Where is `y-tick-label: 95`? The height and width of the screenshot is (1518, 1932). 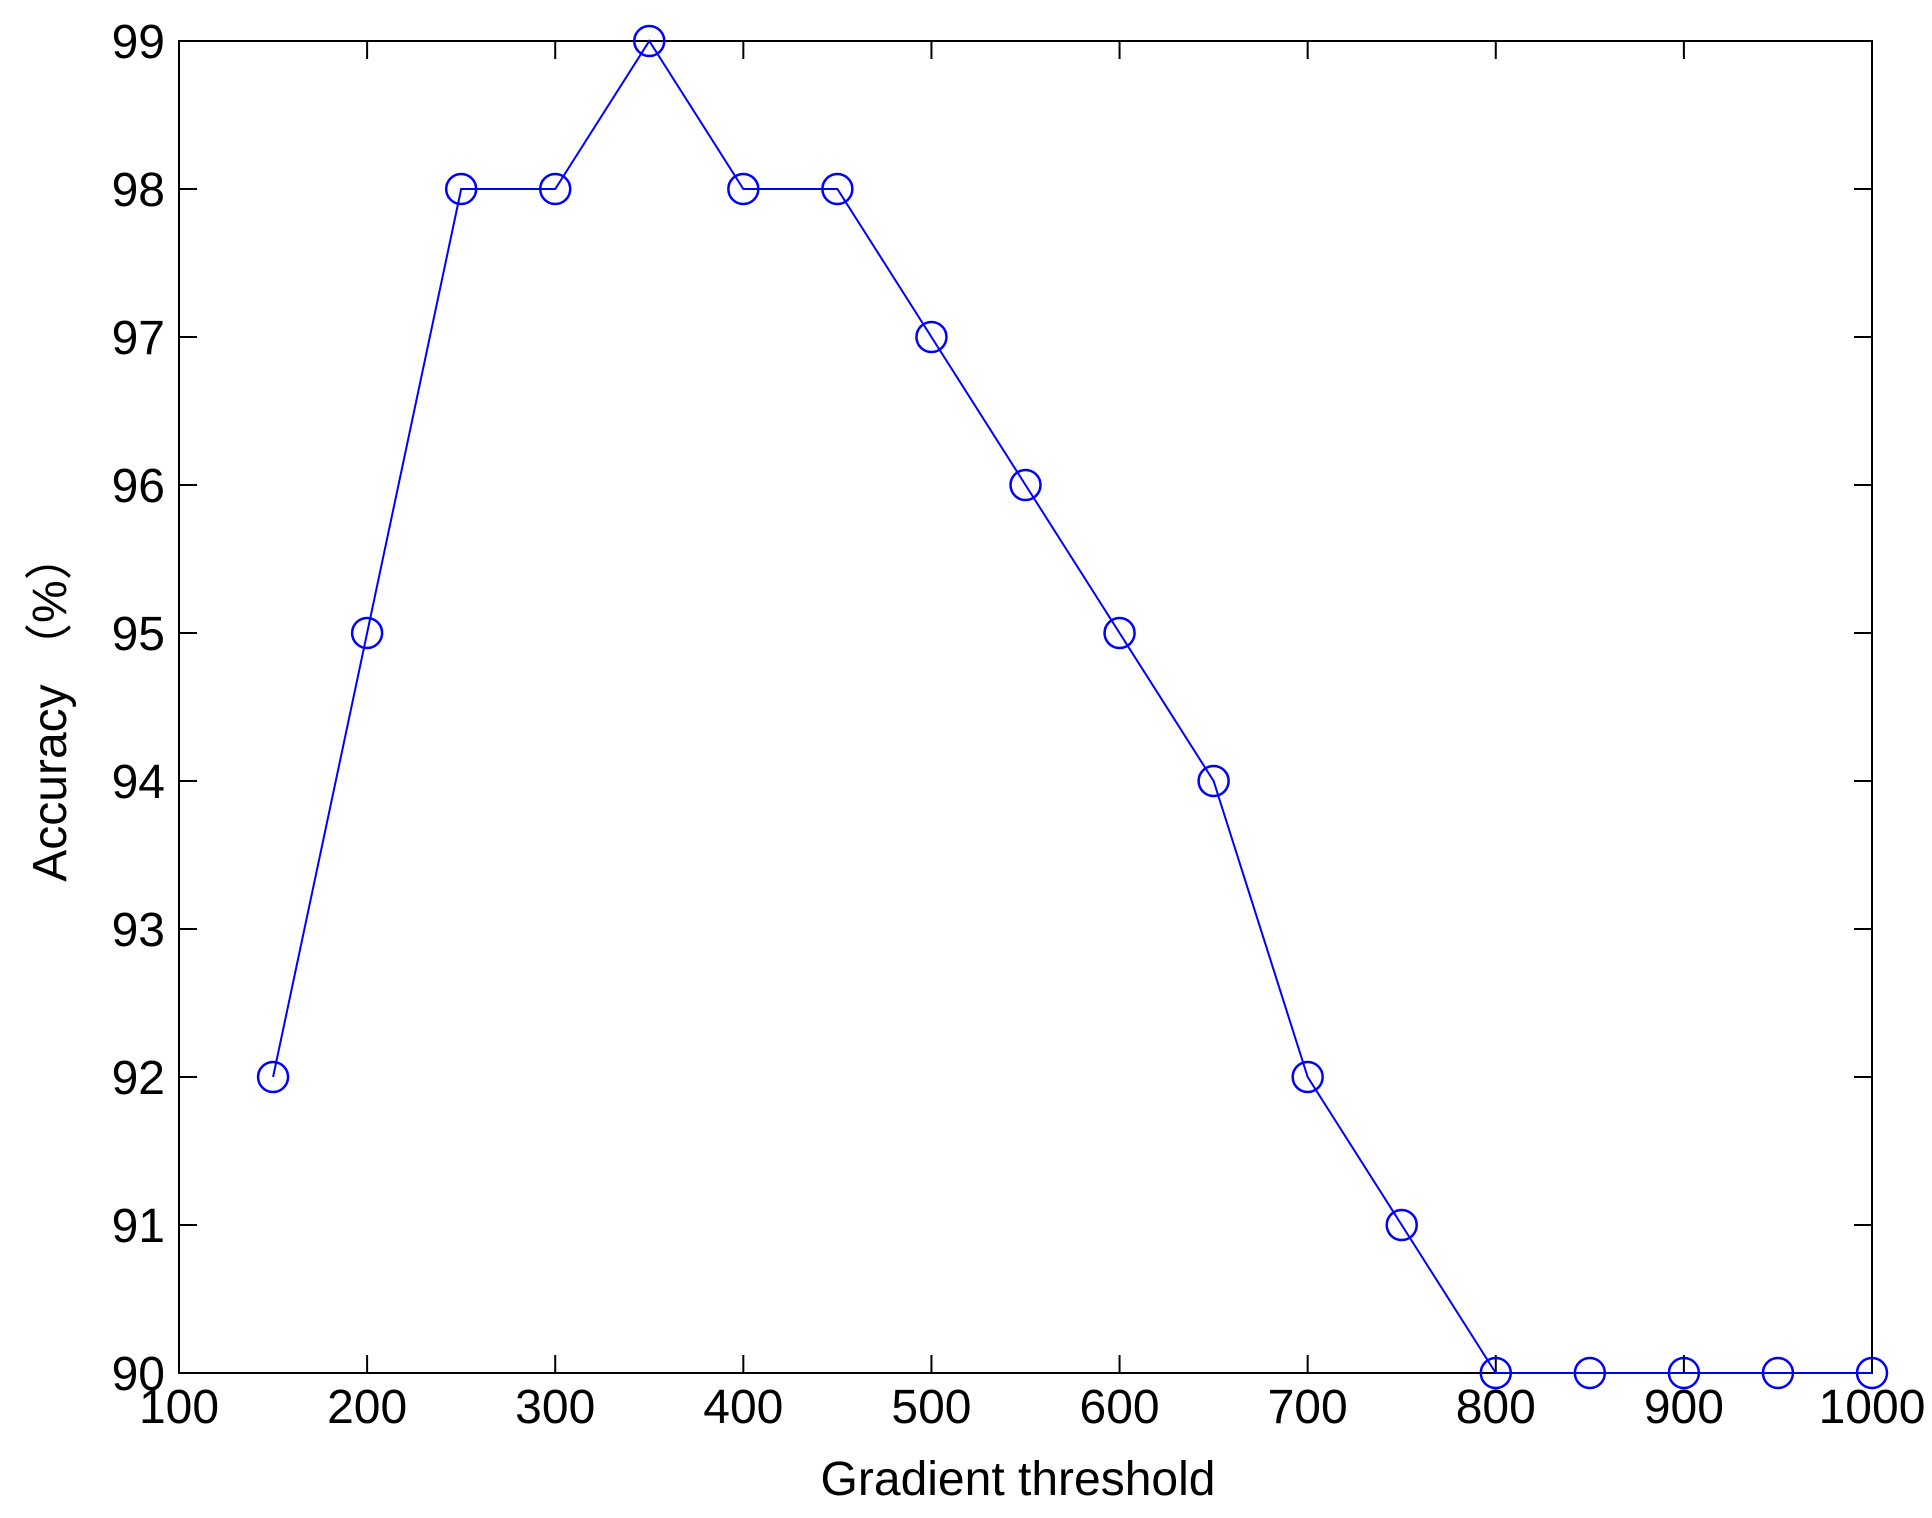 y-tick-label: 95 is located at coordinates (138, 634).